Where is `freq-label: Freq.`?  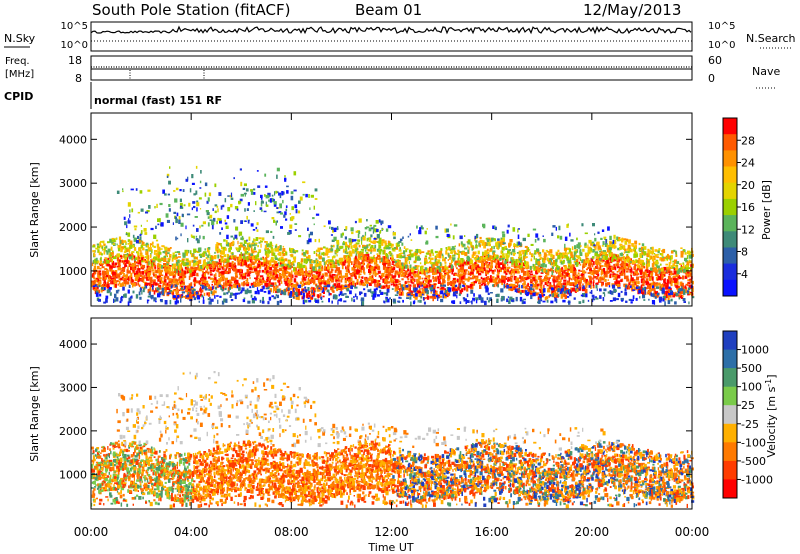
freq-label: Freq. is located at coordinates (17, 61).